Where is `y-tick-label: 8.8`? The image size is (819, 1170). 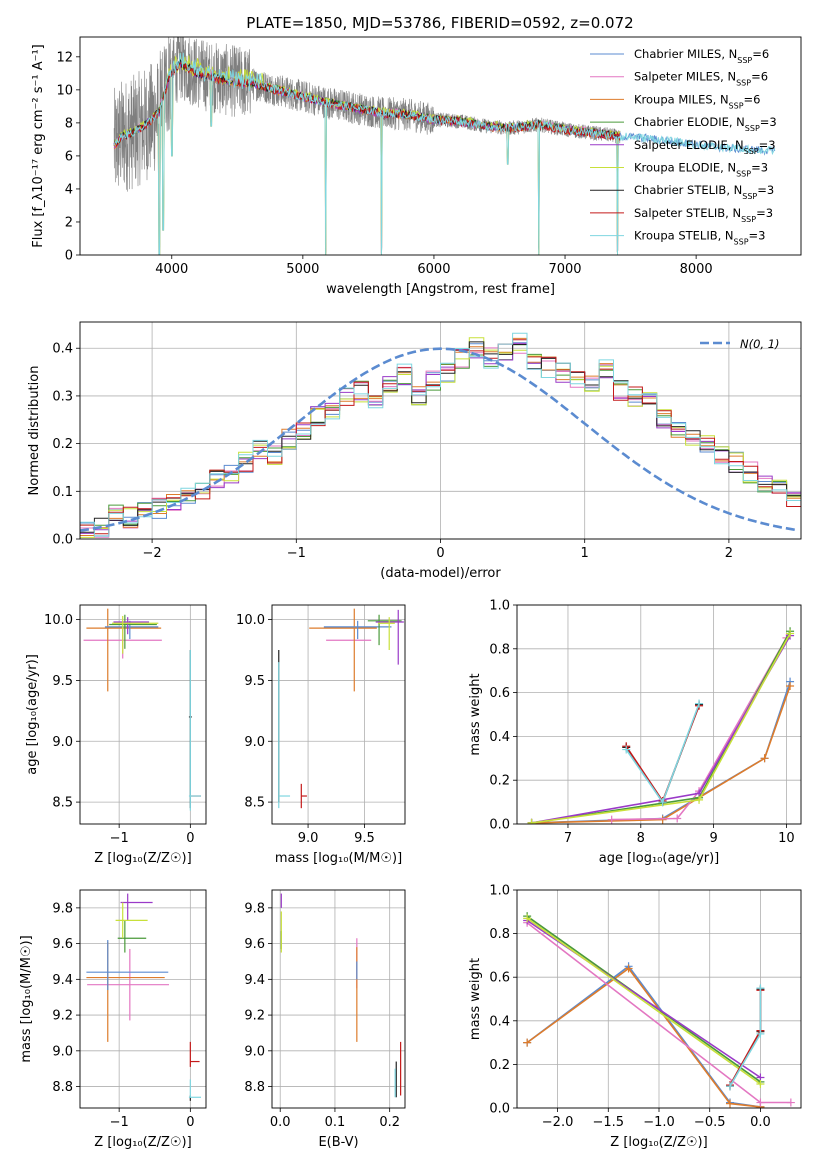 y-tick-label: 8.8 is located at coordinates (62, 1087).